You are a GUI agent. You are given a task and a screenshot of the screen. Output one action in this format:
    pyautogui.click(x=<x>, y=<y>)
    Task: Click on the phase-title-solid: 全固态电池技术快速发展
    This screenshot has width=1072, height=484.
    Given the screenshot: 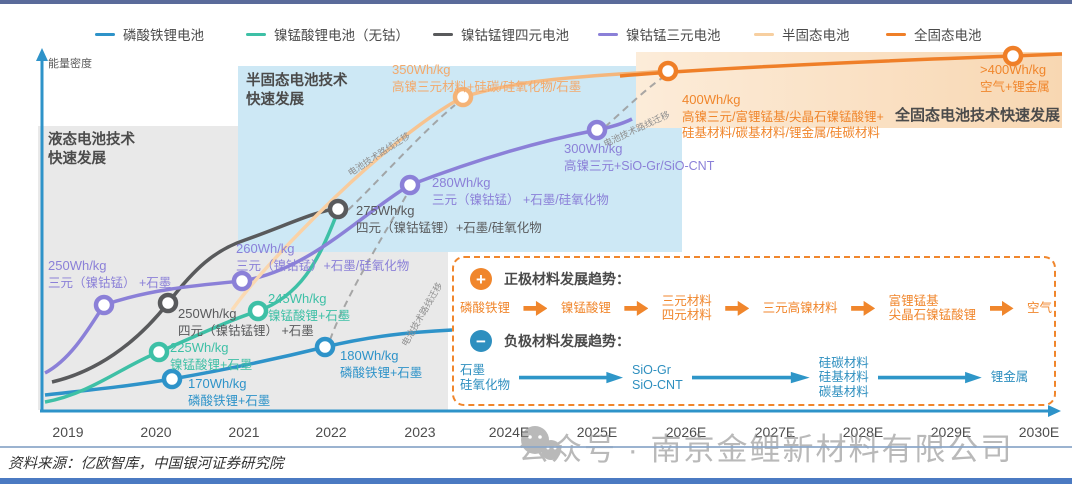 What is the action you would take?
    pyautogui.click(x=978, y=115)
    